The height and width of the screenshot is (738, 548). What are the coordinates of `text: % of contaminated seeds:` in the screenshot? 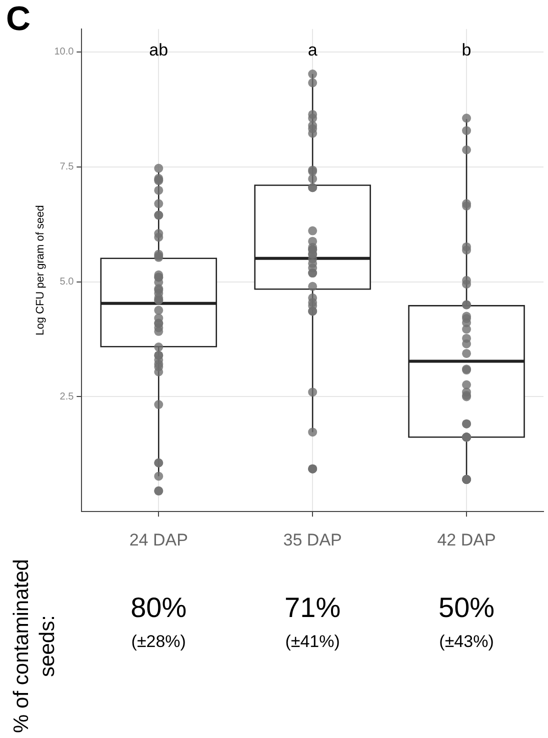 It's located at (34, 646).